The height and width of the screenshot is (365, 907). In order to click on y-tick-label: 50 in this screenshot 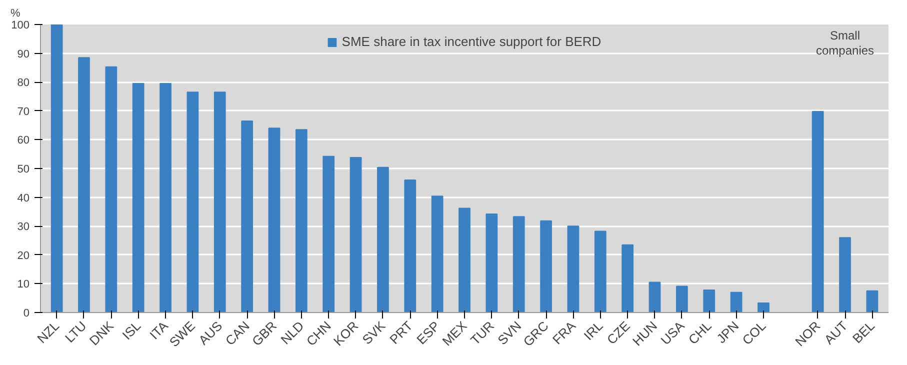, I will do `click(23, 170)`.